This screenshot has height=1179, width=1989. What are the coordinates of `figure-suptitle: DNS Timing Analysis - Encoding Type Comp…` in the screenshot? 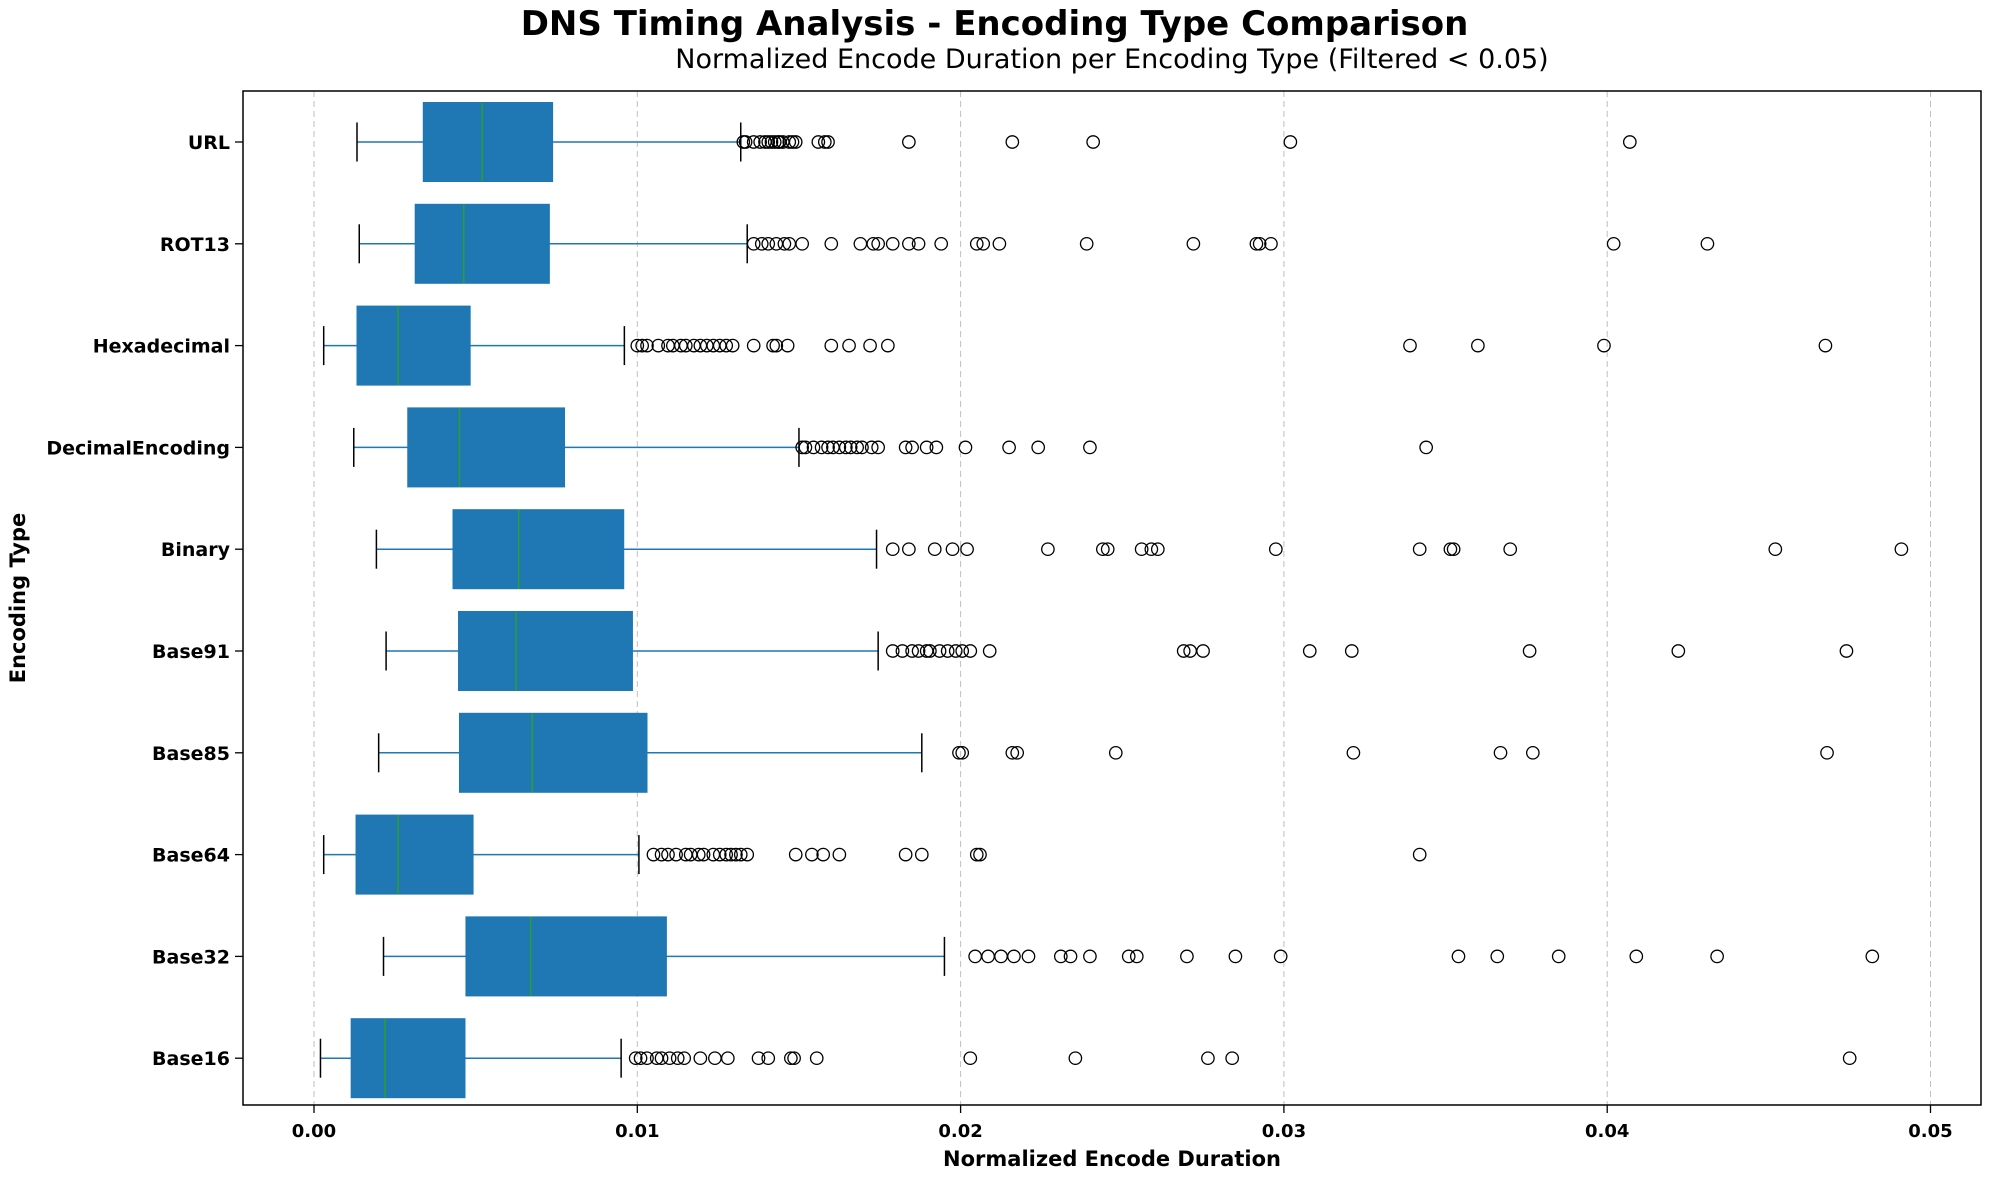 It's located at (994, 24).